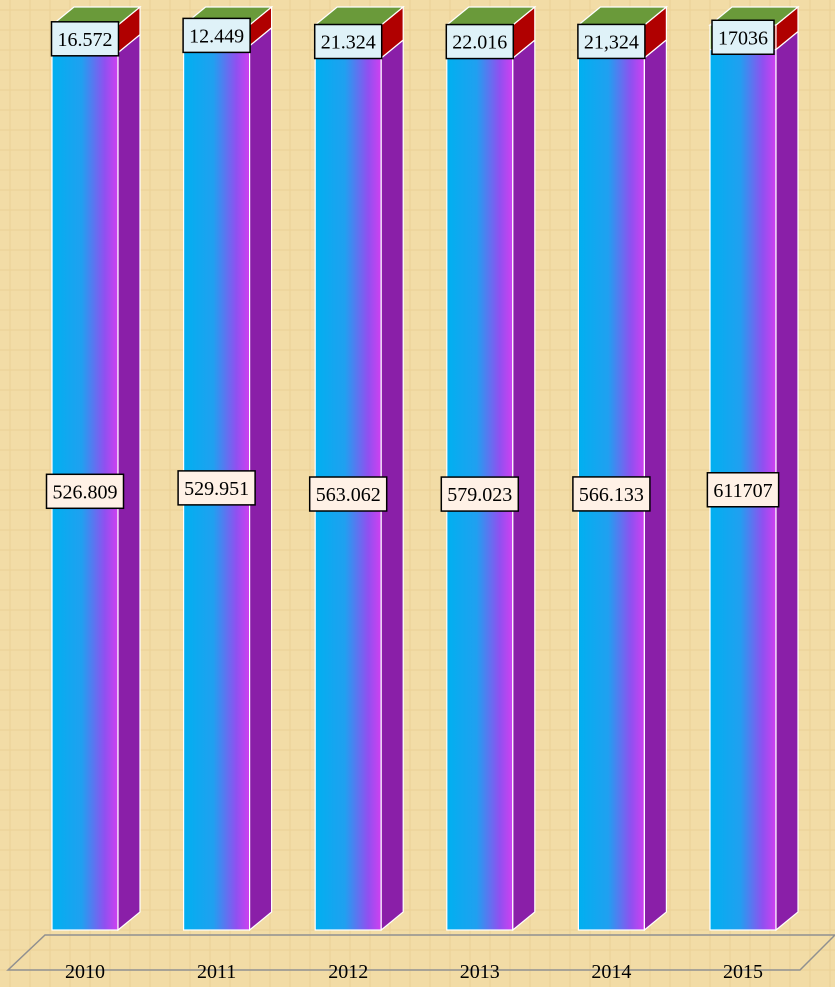 The width and height of the screenshot is (835, 987). Describe the element at coordinates (348, 972) in the screenshot. I see `x-tick-label: 2012` at that location.